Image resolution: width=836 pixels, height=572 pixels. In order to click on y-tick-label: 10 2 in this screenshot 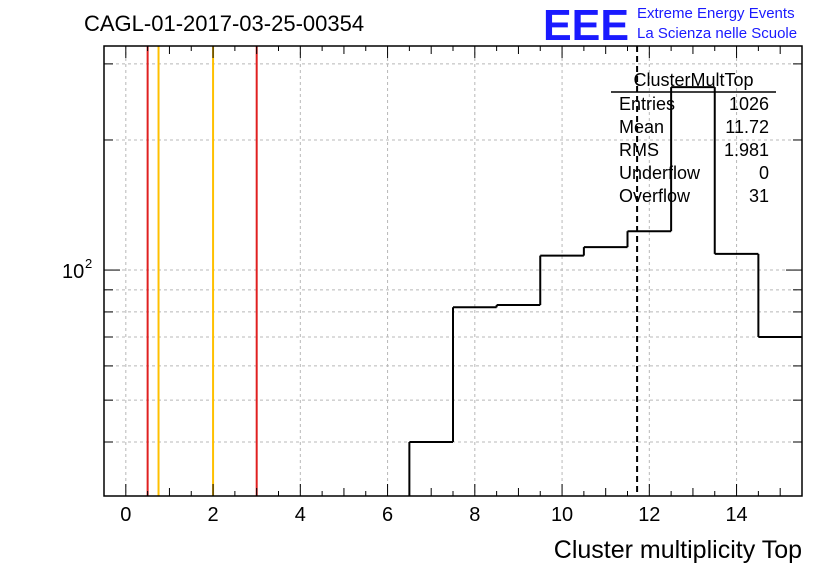, I will do `click(77, 269)`.